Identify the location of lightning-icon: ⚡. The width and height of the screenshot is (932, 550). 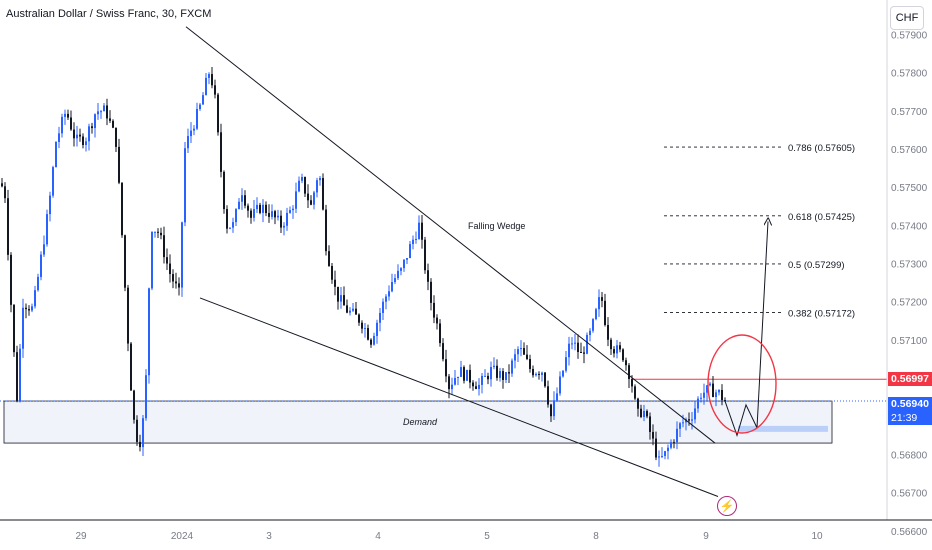
(727, 506).